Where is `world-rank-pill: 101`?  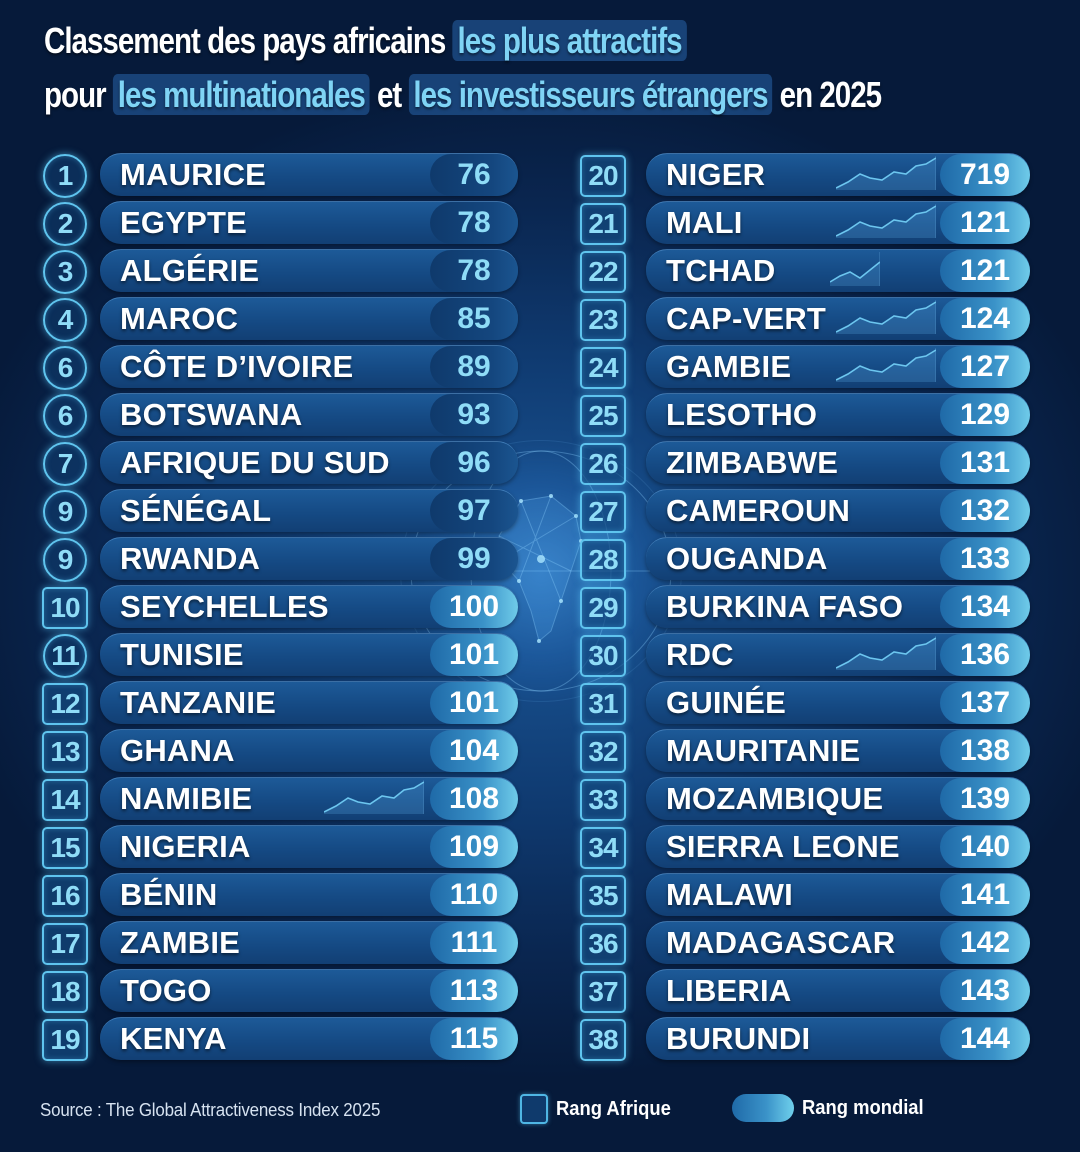
world-rank-pill: 101 is located at coordinates (474, 655).